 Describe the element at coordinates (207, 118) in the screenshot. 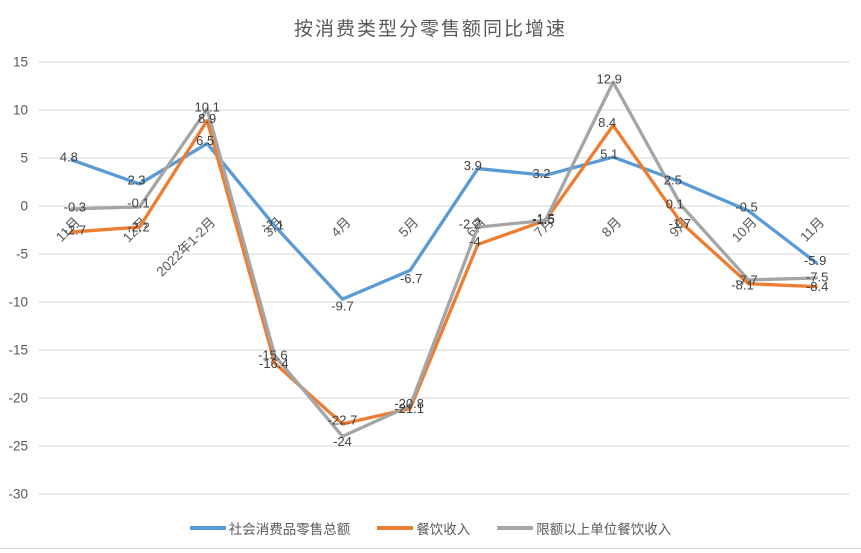

I see `data-label: 8.9` at that location.